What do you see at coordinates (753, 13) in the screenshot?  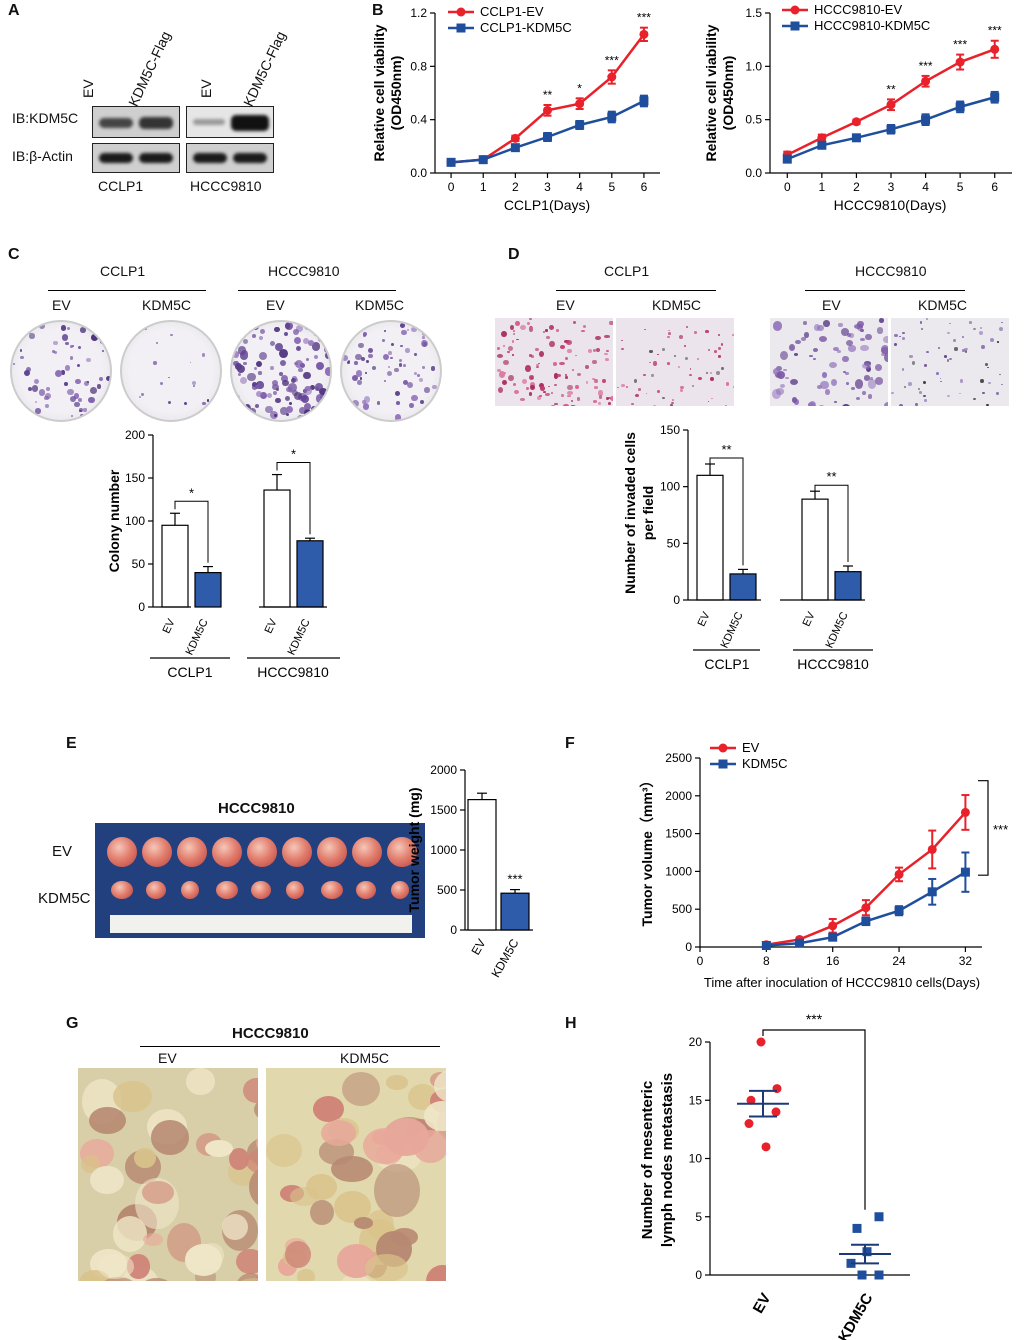 I see `B-right-y-tick-label: 1.5` at bounding box center [753, 13].